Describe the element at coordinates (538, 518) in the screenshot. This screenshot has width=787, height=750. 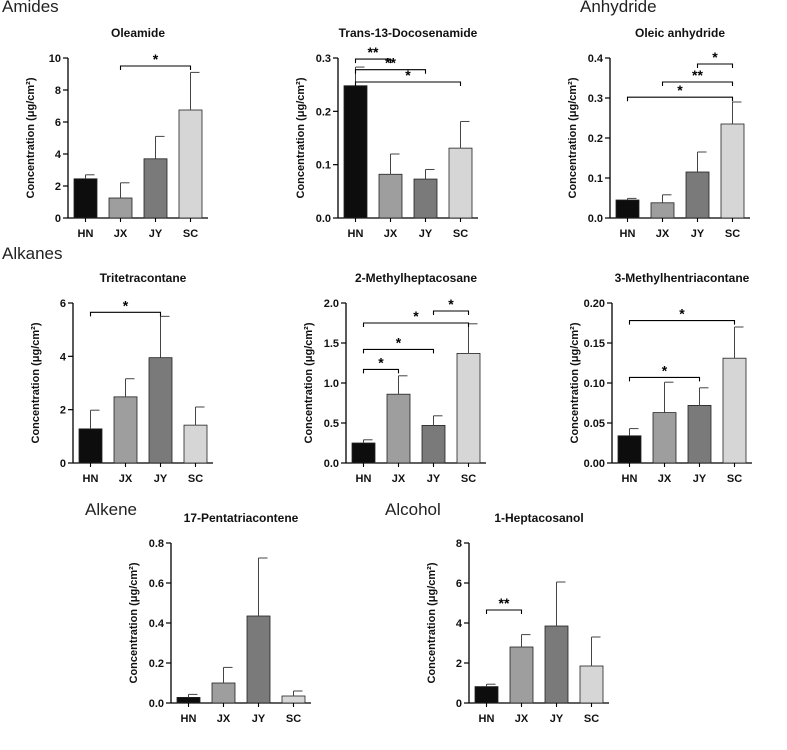
I see `chart-title: 1-Heptacosanol` at that location.